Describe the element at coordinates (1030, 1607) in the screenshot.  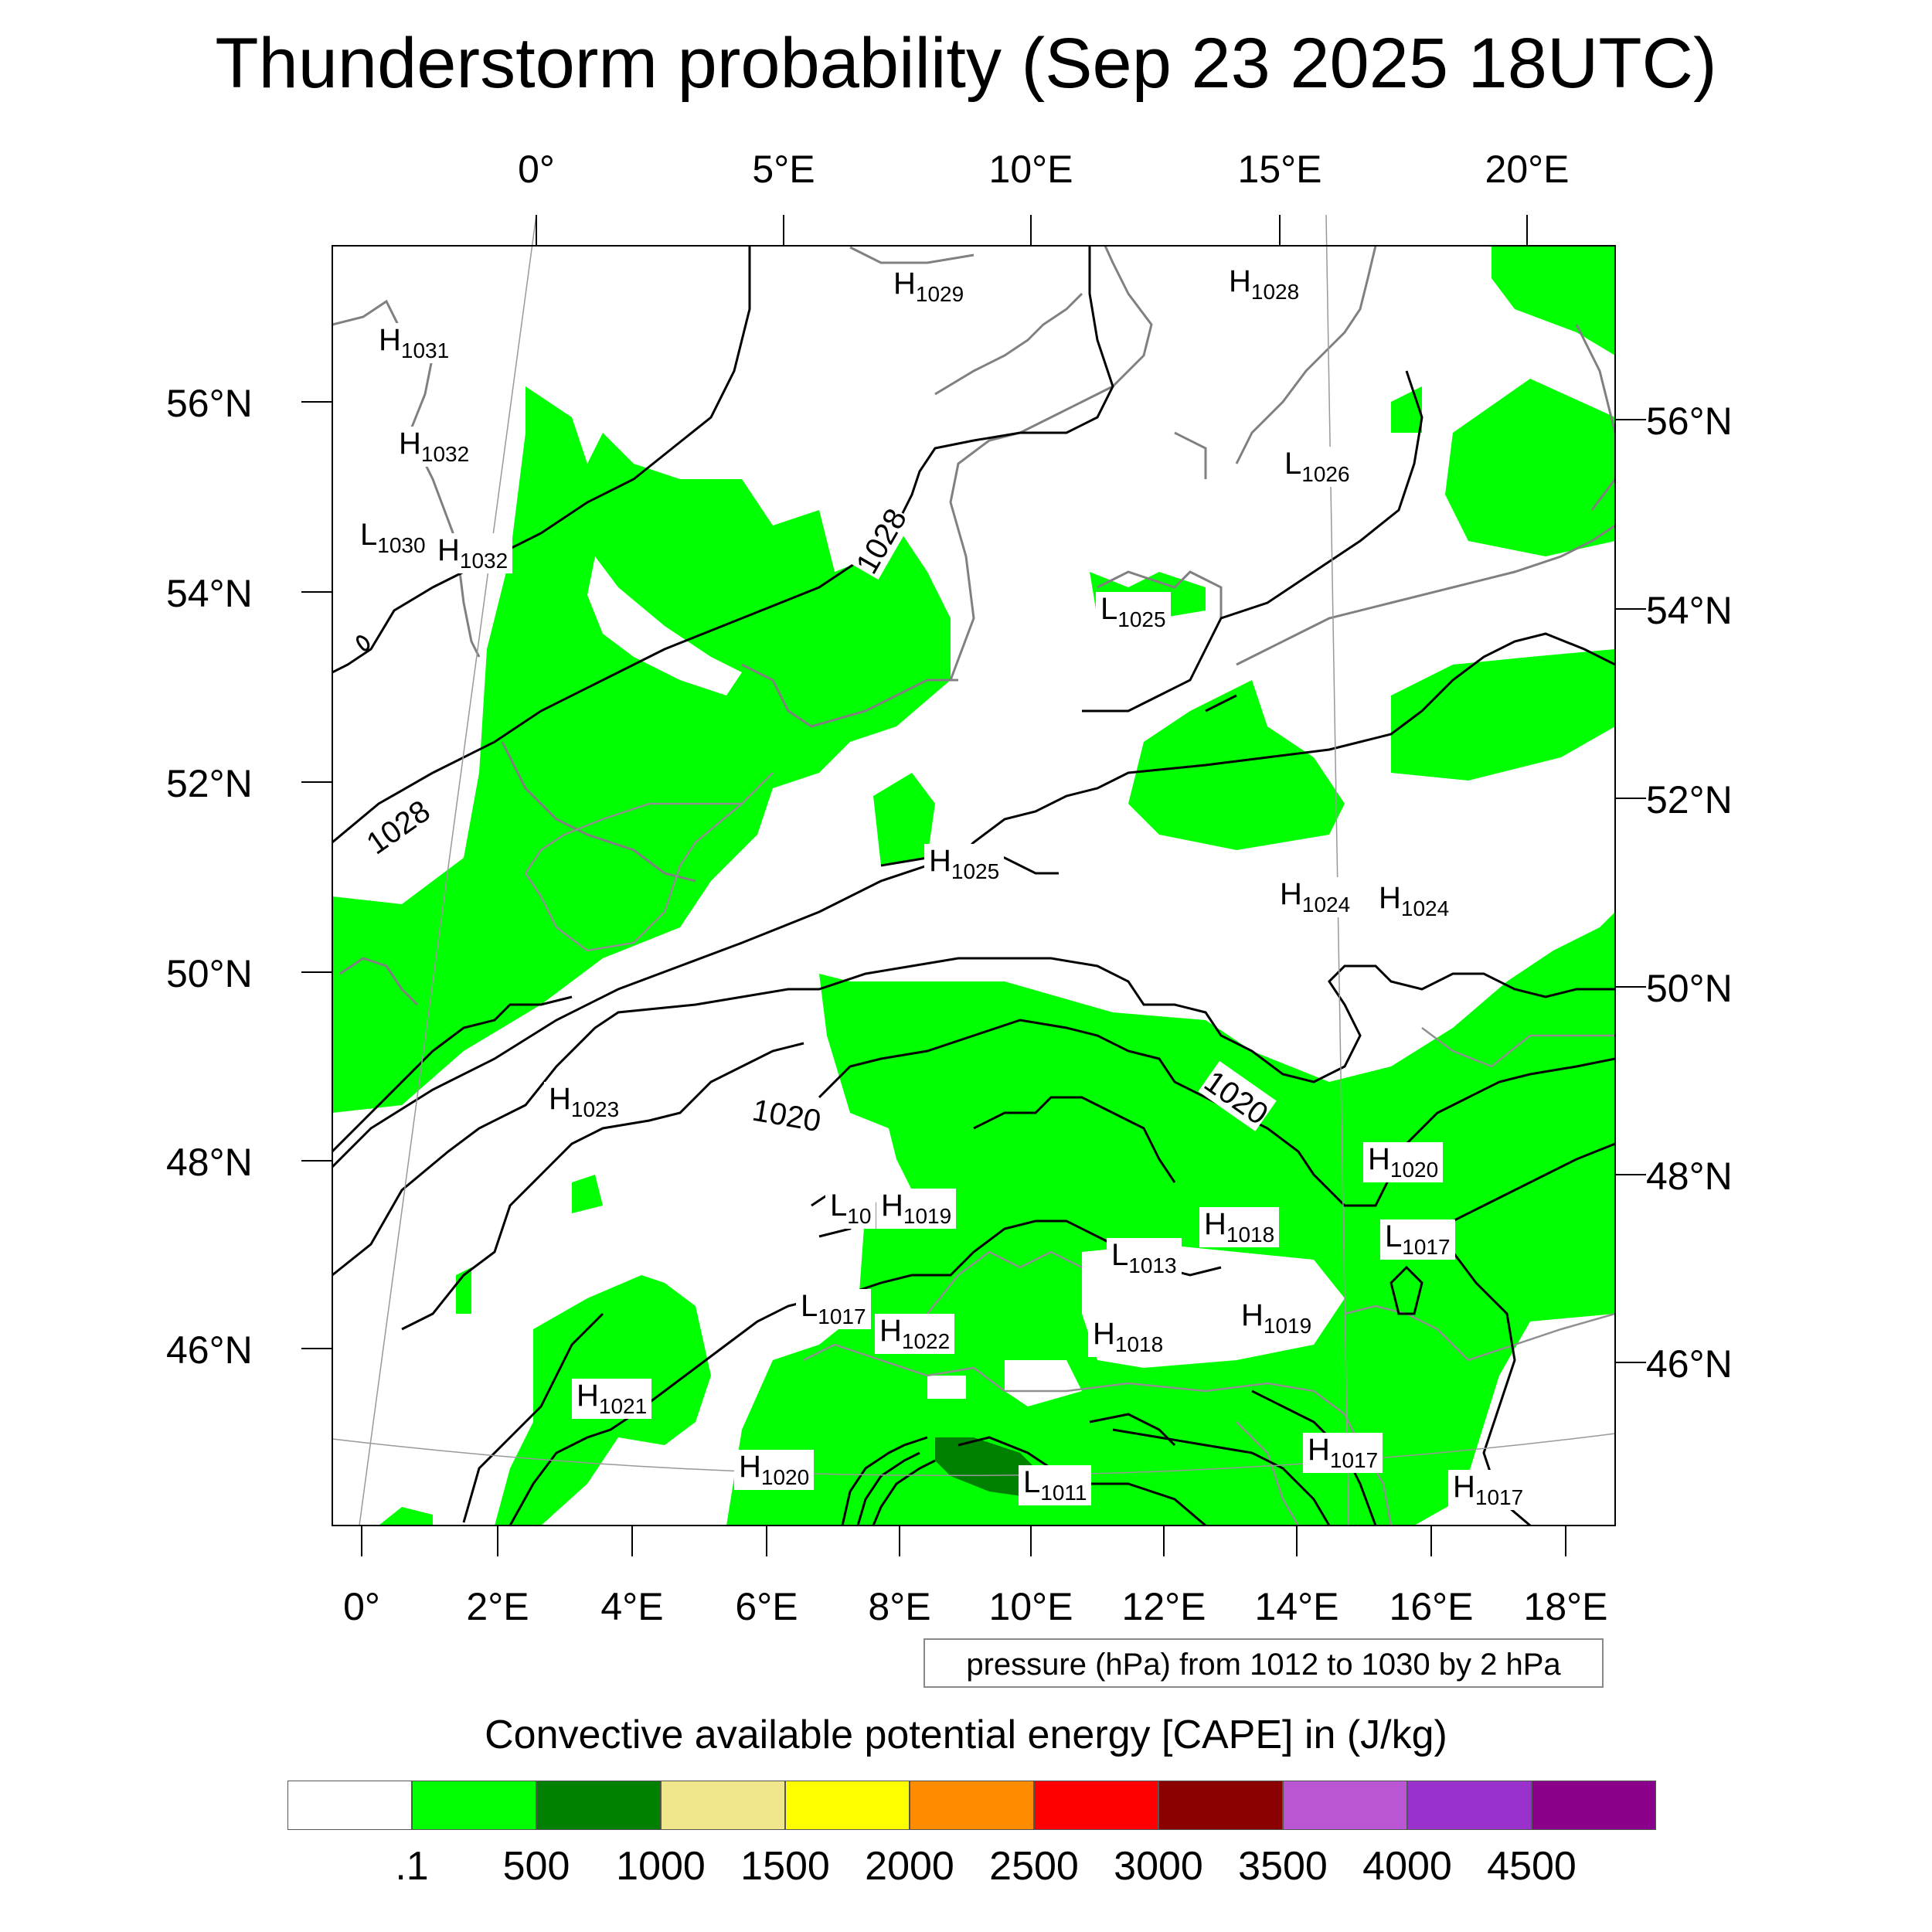
I see `lon-label-bottom: 10°E` at that location.